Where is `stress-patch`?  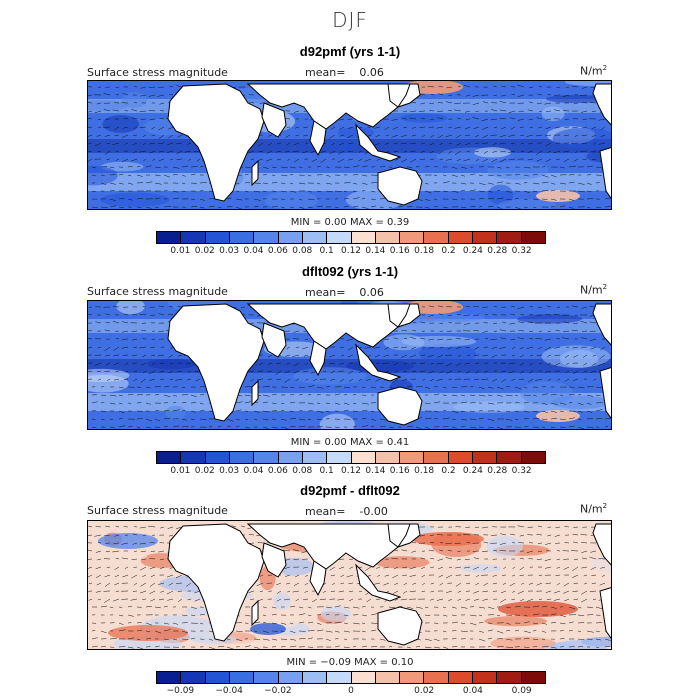
stress-patch is located at coordinates (527, 204).